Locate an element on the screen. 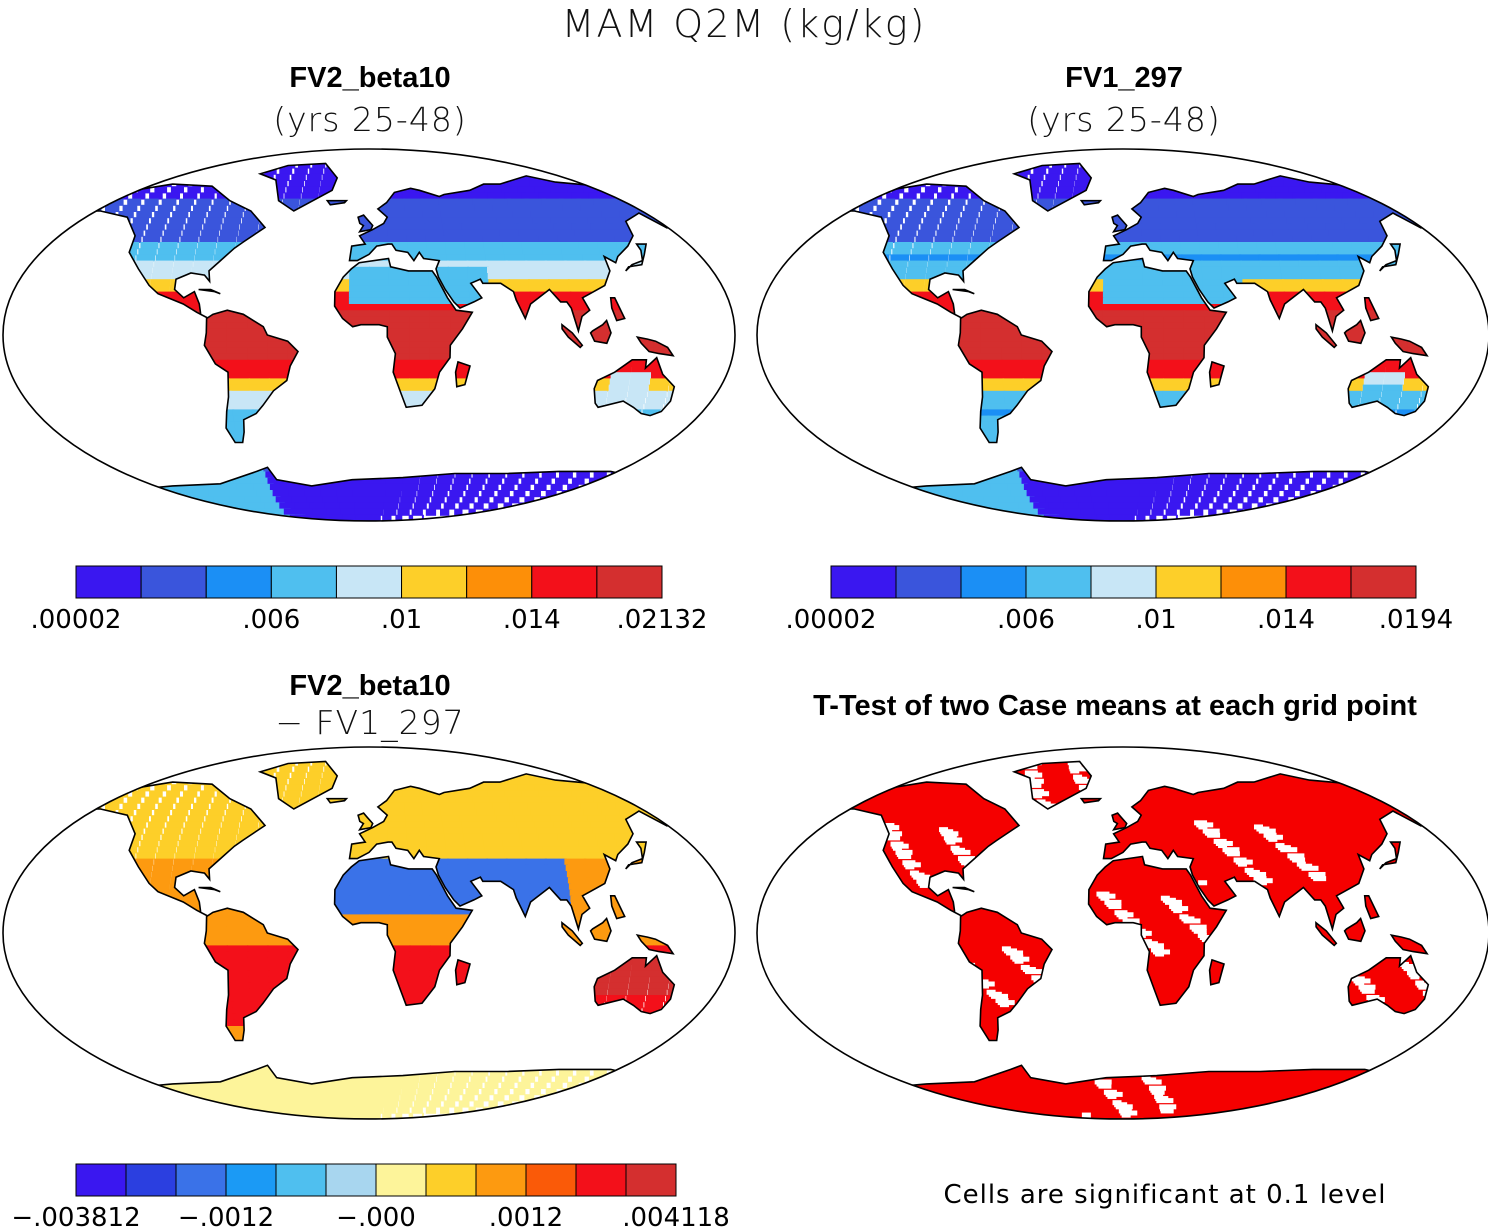  colorbar-tick-label: −.000 is located at coordinates (376, 1215).